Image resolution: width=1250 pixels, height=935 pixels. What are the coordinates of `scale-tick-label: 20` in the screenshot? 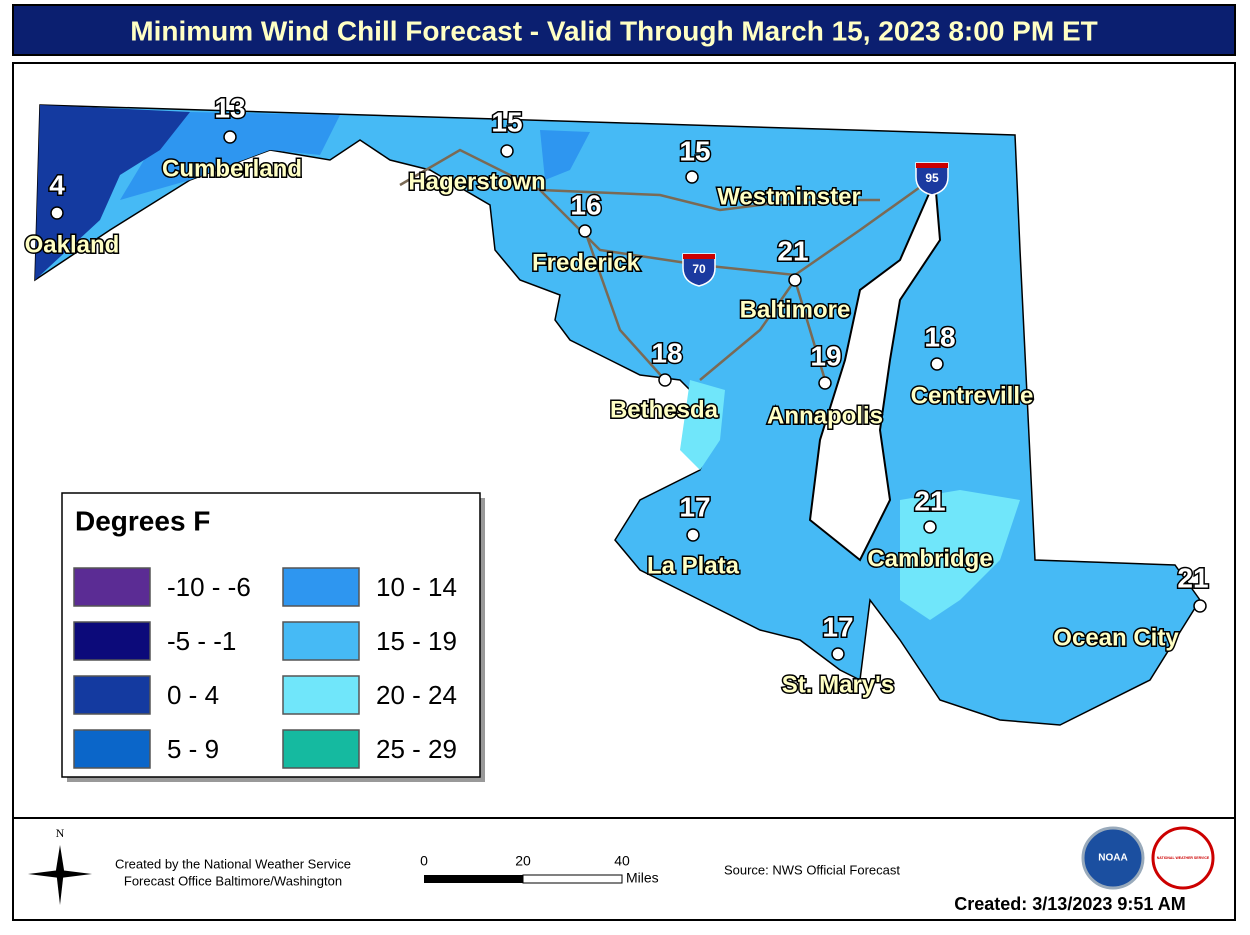 It's located at (523, 861).